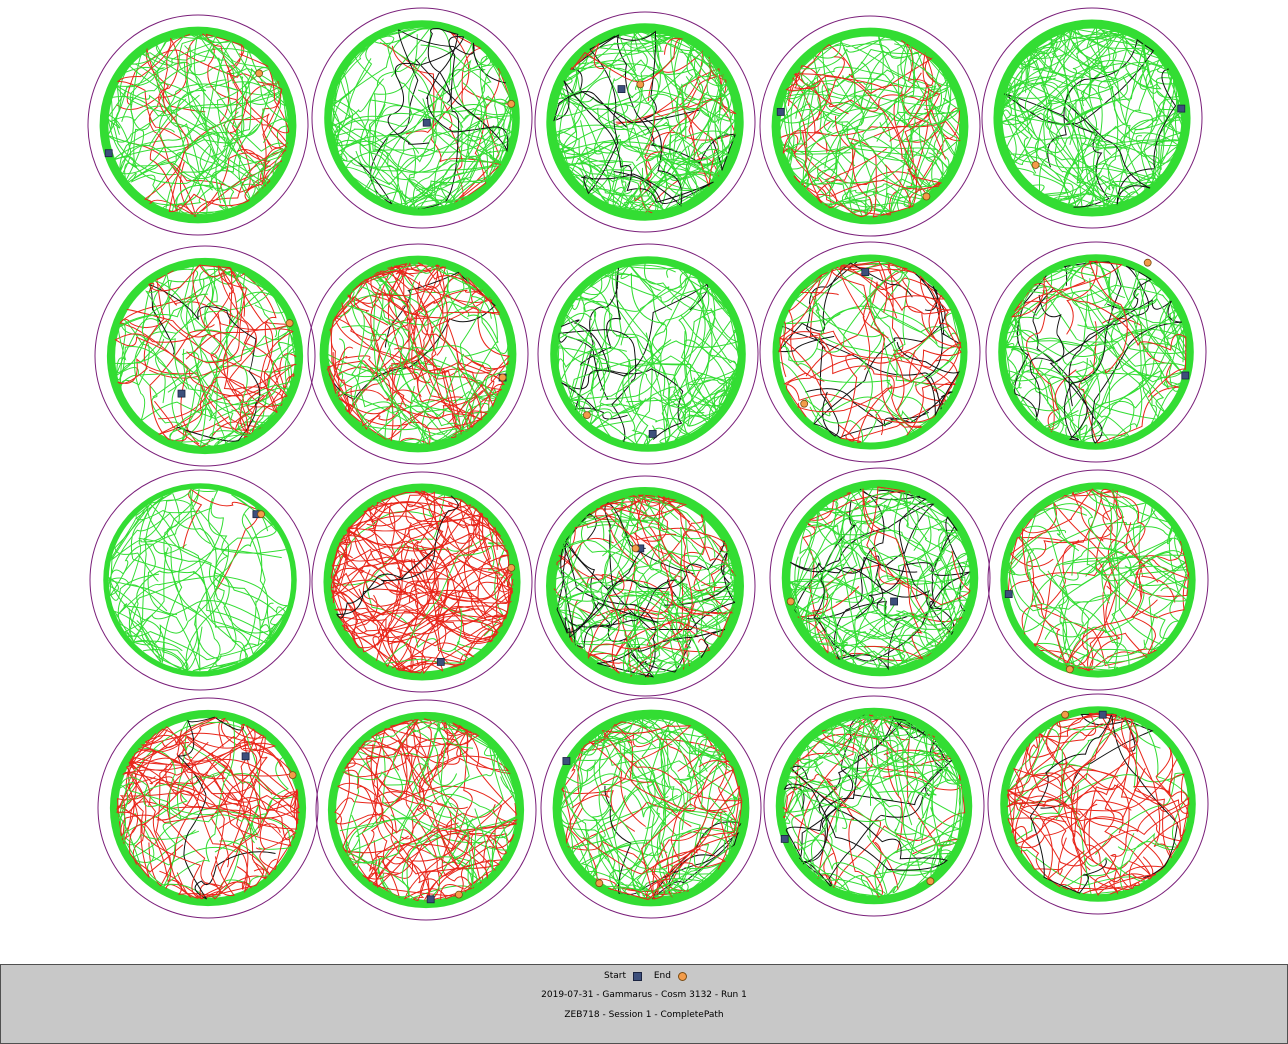 This screenshot has height=1044, width=1288. I want to click on legend: Start End, so click(644, 976).